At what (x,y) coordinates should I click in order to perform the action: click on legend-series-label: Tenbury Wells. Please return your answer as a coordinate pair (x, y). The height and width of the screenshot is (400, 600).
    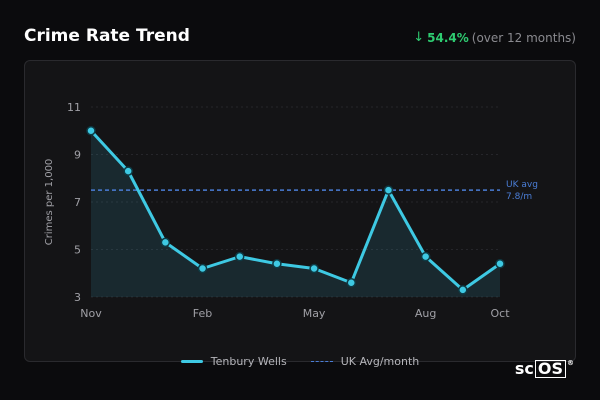
    Looking at the image, I should click on (248, 361).